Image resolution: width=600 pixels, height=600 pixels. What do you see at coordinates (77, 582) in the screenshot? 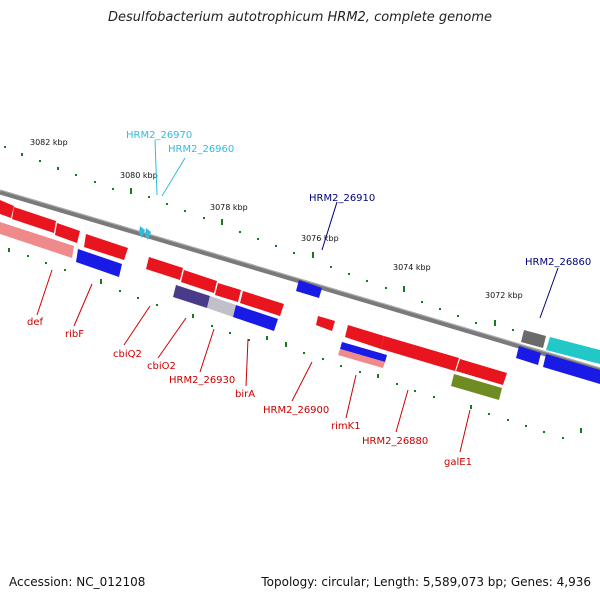
I see `accession-text: Accession: NC_012108` at bounding box center [77, 582].